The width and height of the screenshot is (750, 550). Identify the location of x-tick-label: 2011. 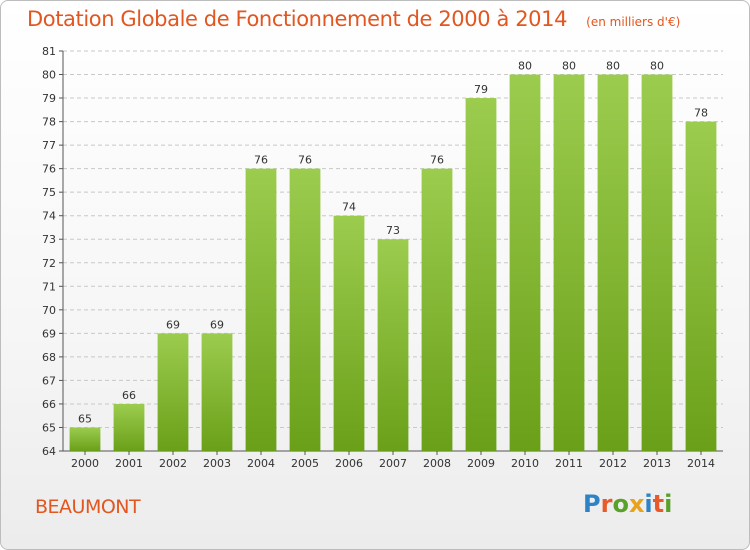
(569, 463).